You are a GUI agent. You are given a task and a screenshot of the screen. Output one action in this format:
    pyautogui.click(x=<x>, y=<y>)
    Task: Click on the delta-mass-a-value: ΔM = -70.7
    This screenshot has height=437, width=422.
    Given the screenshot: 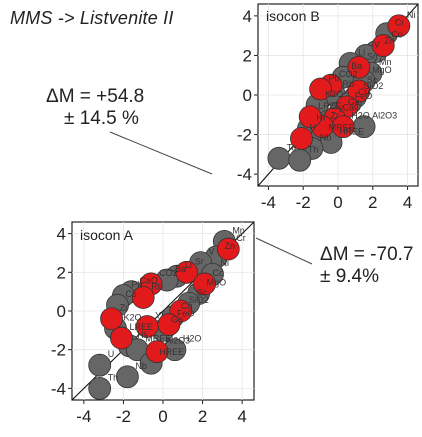 What is the action you would take?
    pyautogui.click(x=367, y=254)
    